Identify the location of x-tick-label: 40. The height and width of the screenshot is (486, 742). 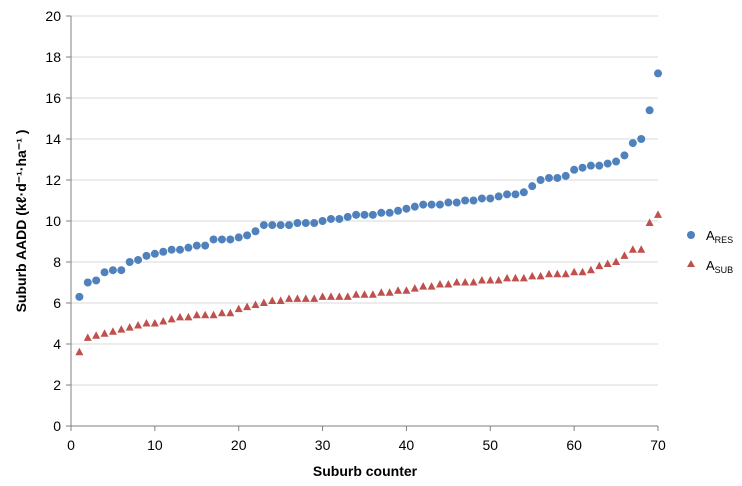
(407, 445).